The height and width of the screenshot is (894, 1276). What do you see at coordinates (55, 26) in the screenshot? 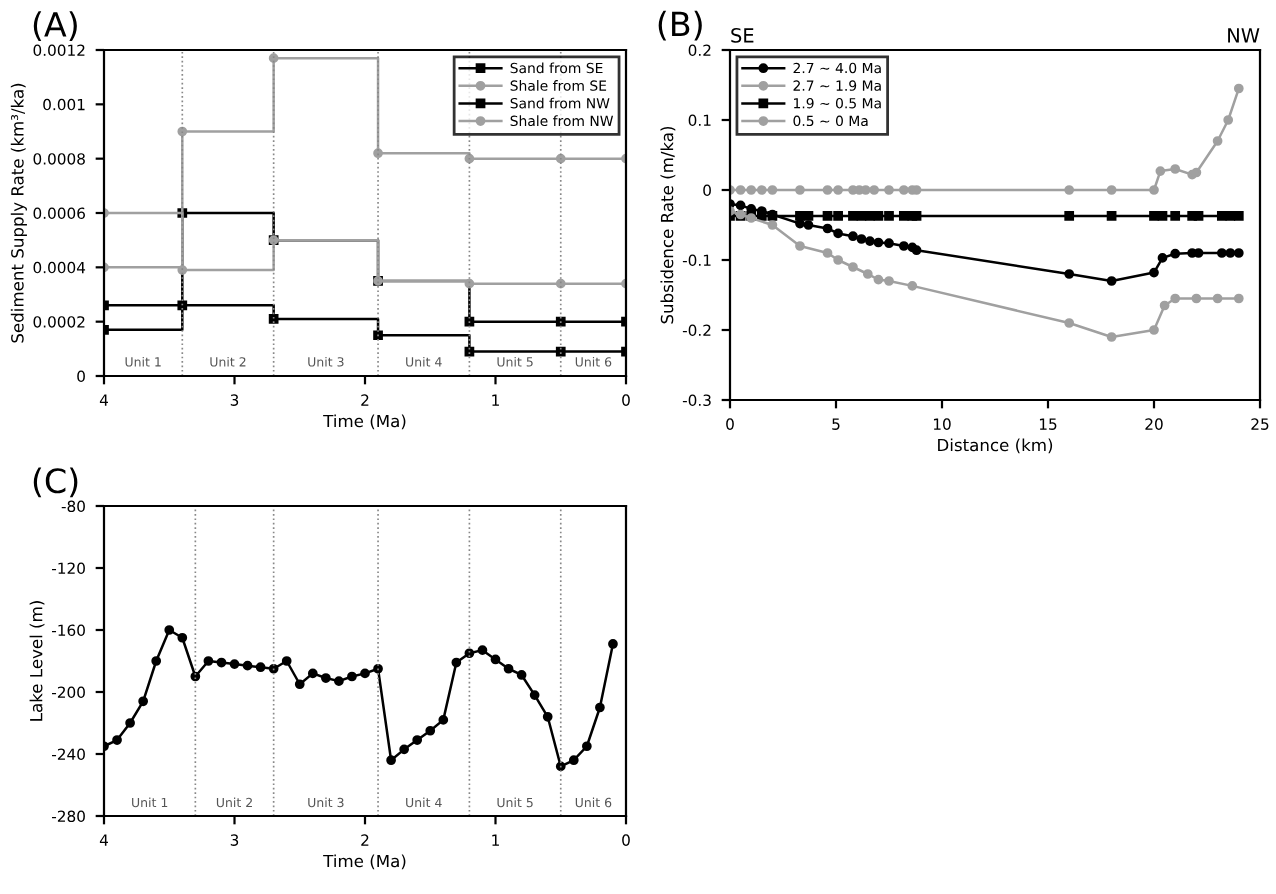
I see `chart-title: (A)` at bounding box center [55, 26].